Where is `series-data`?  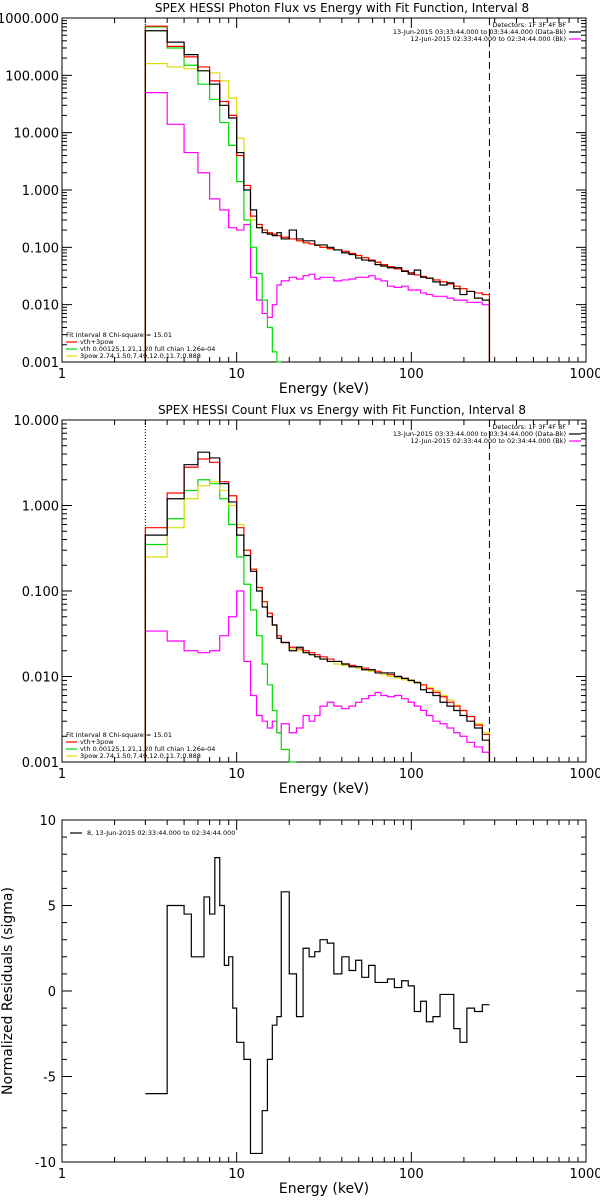 series-data is located at coordinates (317, 606).